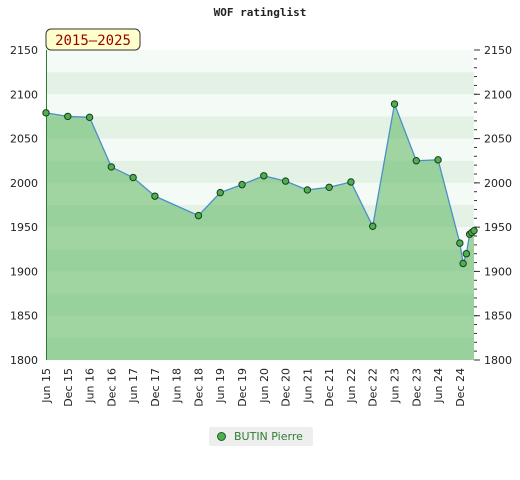 The image size is (520, 480). Describe the element at coordinates (24, 94) in the screenshot. I see `y-tick-label-left: 2100` at that location.